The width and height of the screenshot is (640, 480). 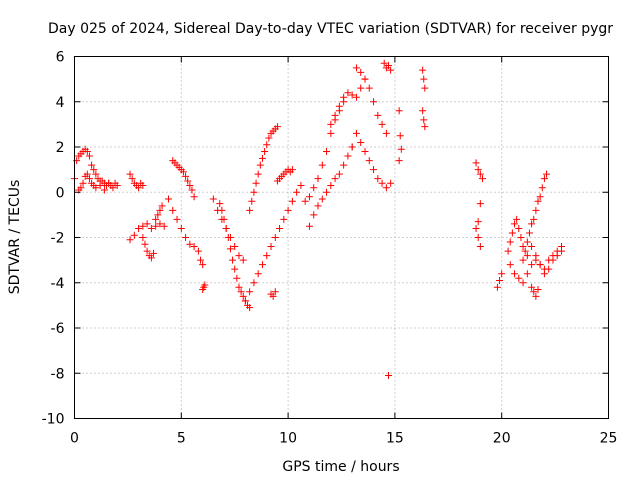 I want to click on x-tick-label: 20, so click(x=502, y=439).